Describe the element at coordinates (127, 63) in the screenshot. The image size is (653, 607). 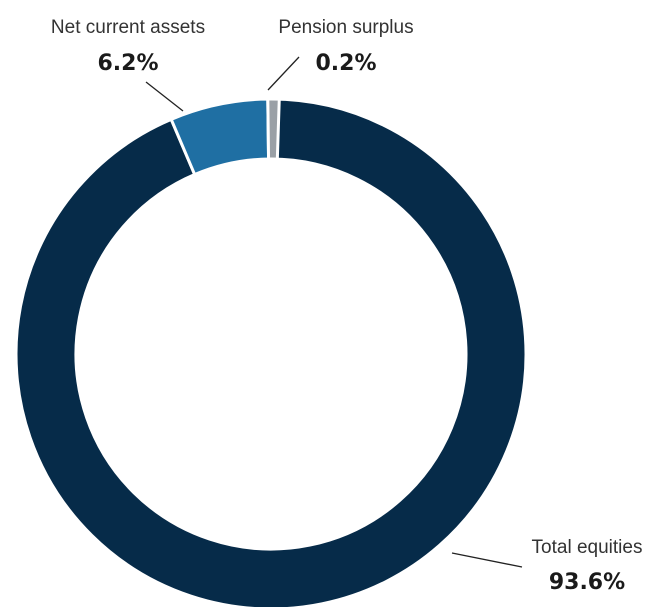
I see `label-value-net-current-assets: 6.2%` at that location.